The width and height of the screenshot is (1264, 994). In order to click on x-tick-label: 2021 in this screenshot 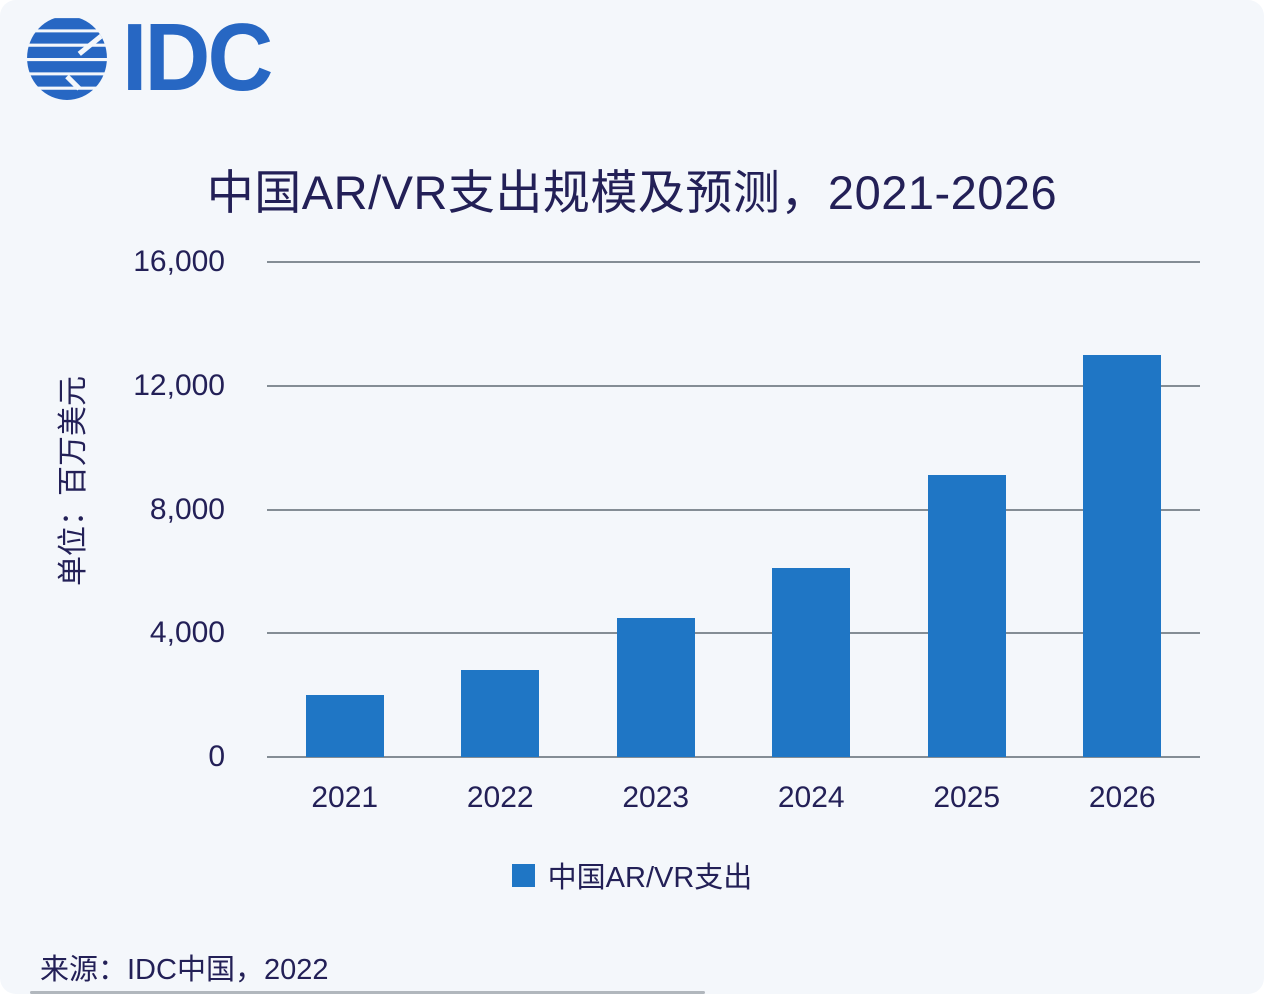, I will do `click(345, 797)`.